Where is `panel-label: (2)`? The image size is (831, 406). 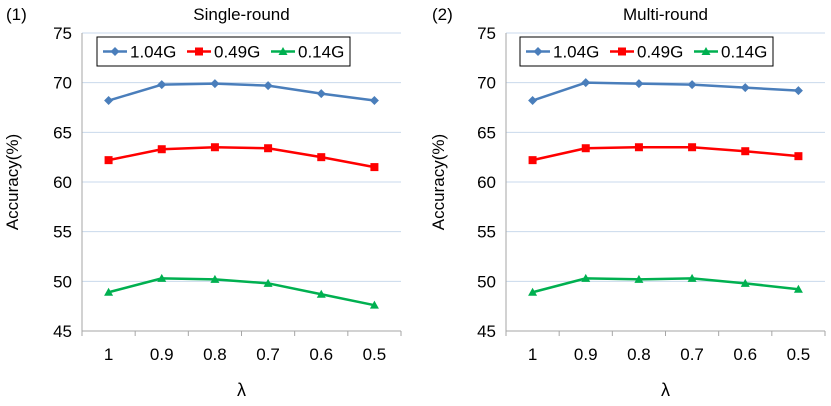 panel-label: (2) is located at coordinates (442, 14).